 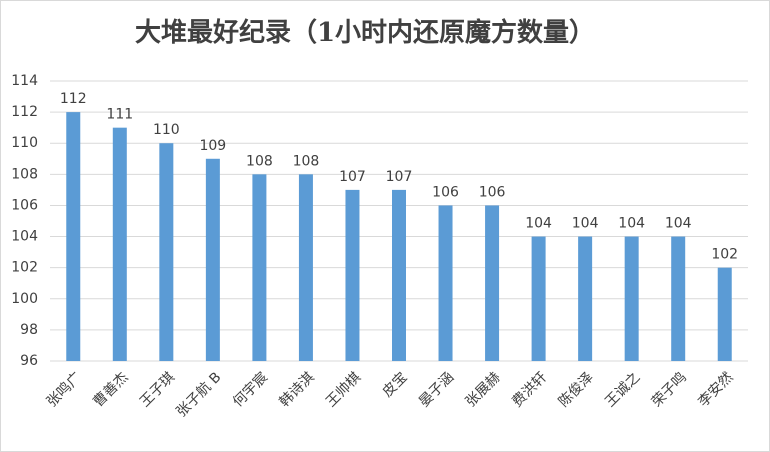 What do you see at coordinates (724, 255) in the screenshot?
I see `value-label: 102` at bounding box center [724, 255].